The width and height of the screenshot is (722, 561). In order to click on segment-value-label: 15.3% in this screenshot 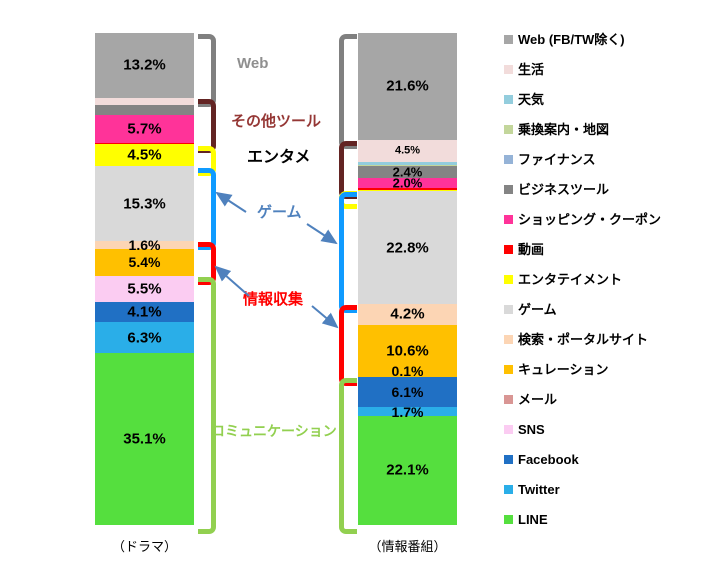, I will do `click(144, 204)`.